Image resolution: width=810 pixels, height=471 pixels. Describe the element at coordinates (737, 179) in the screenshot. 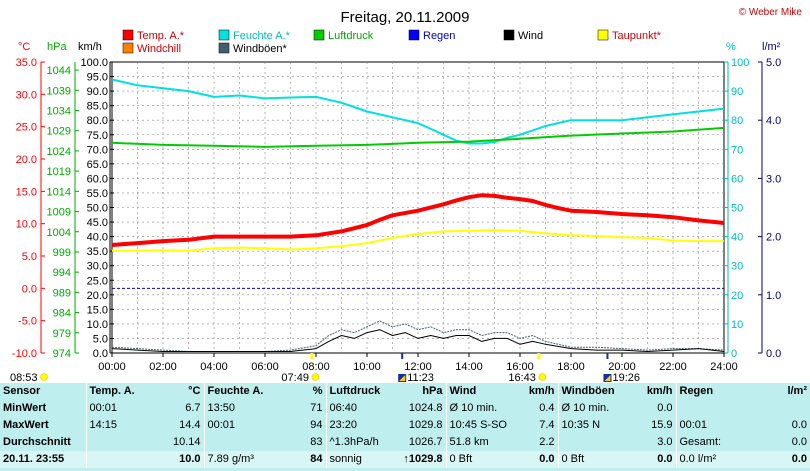

I see `tick-label-humidity: 60` at that location.